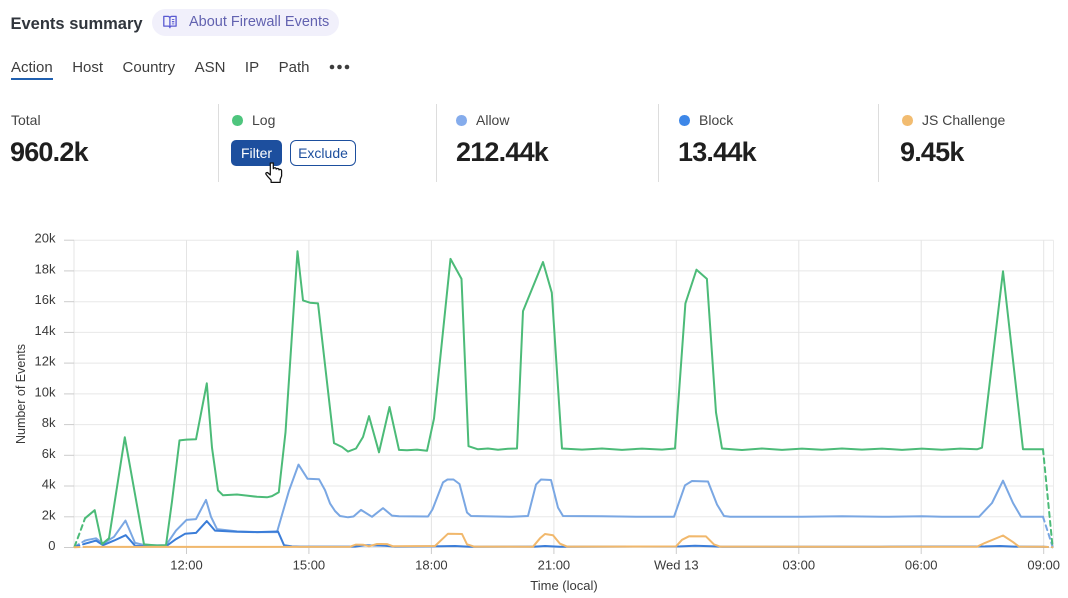 This screenshot has height=598, width=1068. I want to click on svg-text: 0, so click(51, 545).